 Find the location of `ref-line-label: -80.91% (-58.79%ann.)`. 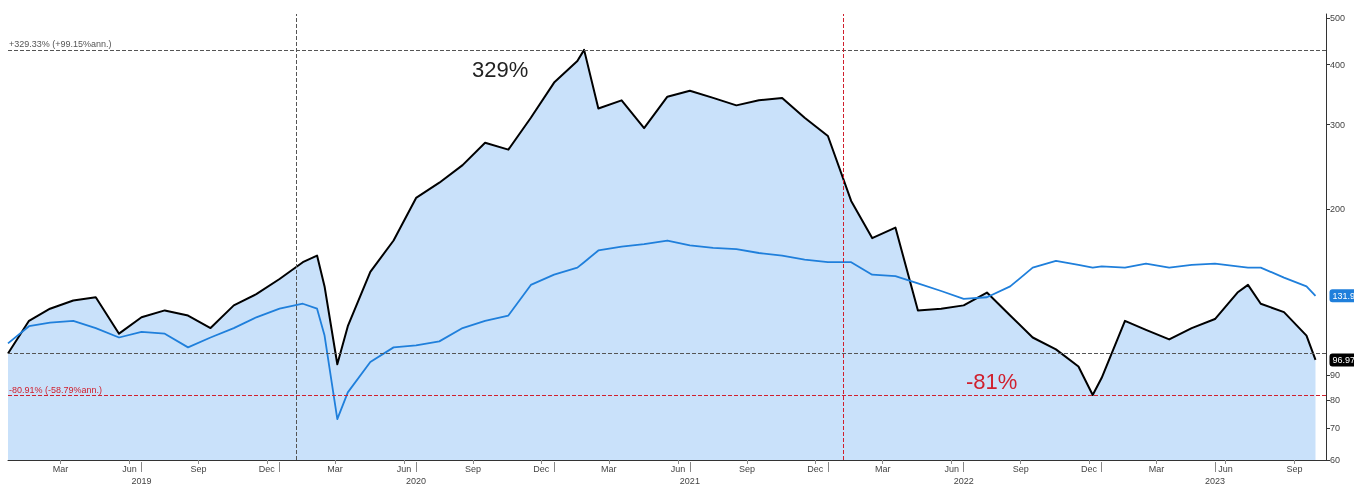

ref-line-label: -80.91% (-58.79%ann.) is located at coordinates (56, 389).